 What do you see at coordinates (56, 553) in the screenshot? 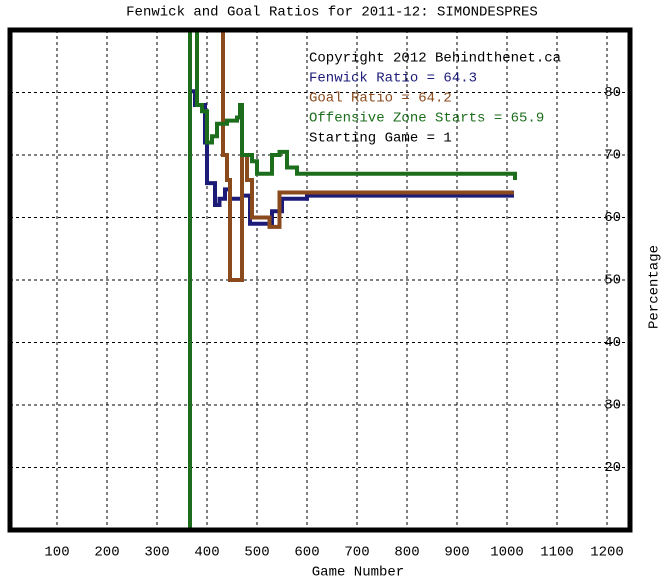
I see `x-tick-label: 100` at bounding box center [56, 553].